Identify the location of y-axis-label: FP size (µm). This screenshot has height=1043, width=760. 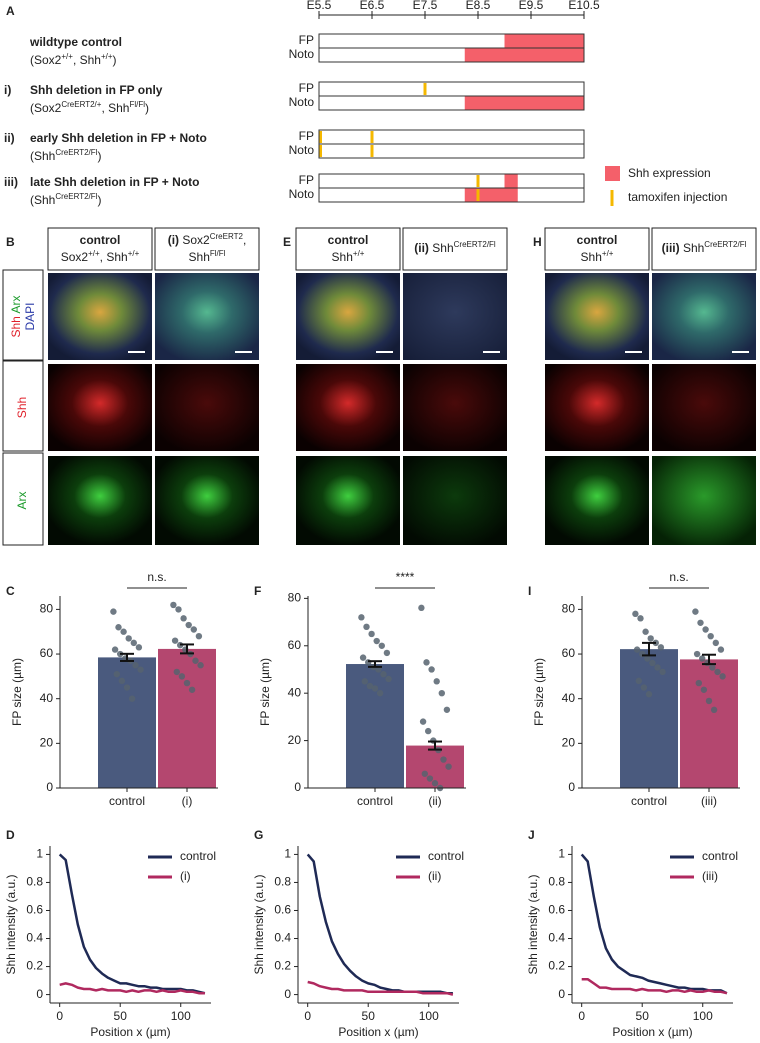
(17, 692).